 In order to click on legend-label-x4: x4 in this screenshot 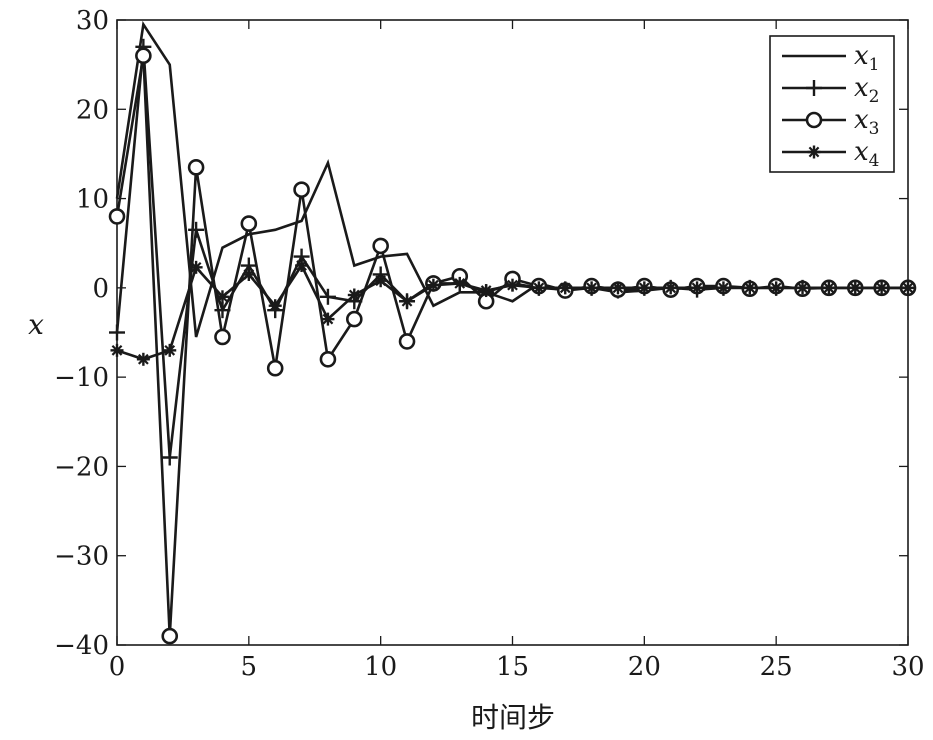, I will do `click(867, 154)`.